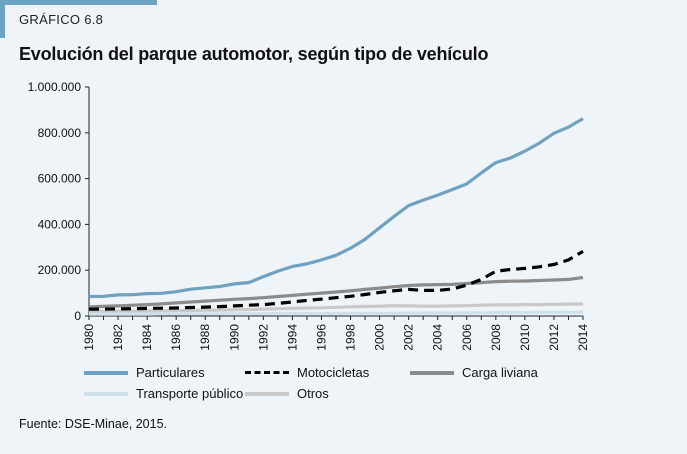 The width and height of the screenshot is (687, 454). I want to click on series-line-motocicletas, so click(336, 280).